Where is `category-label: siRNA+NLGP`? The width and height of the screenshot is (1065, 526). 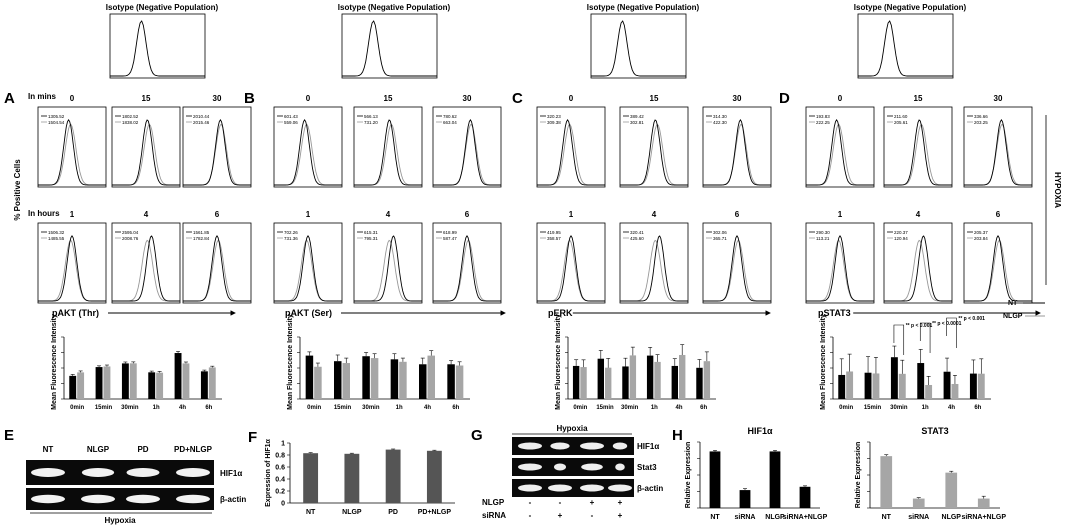 category-label: siRNA+NLGP is located at coordinates (983, 517).